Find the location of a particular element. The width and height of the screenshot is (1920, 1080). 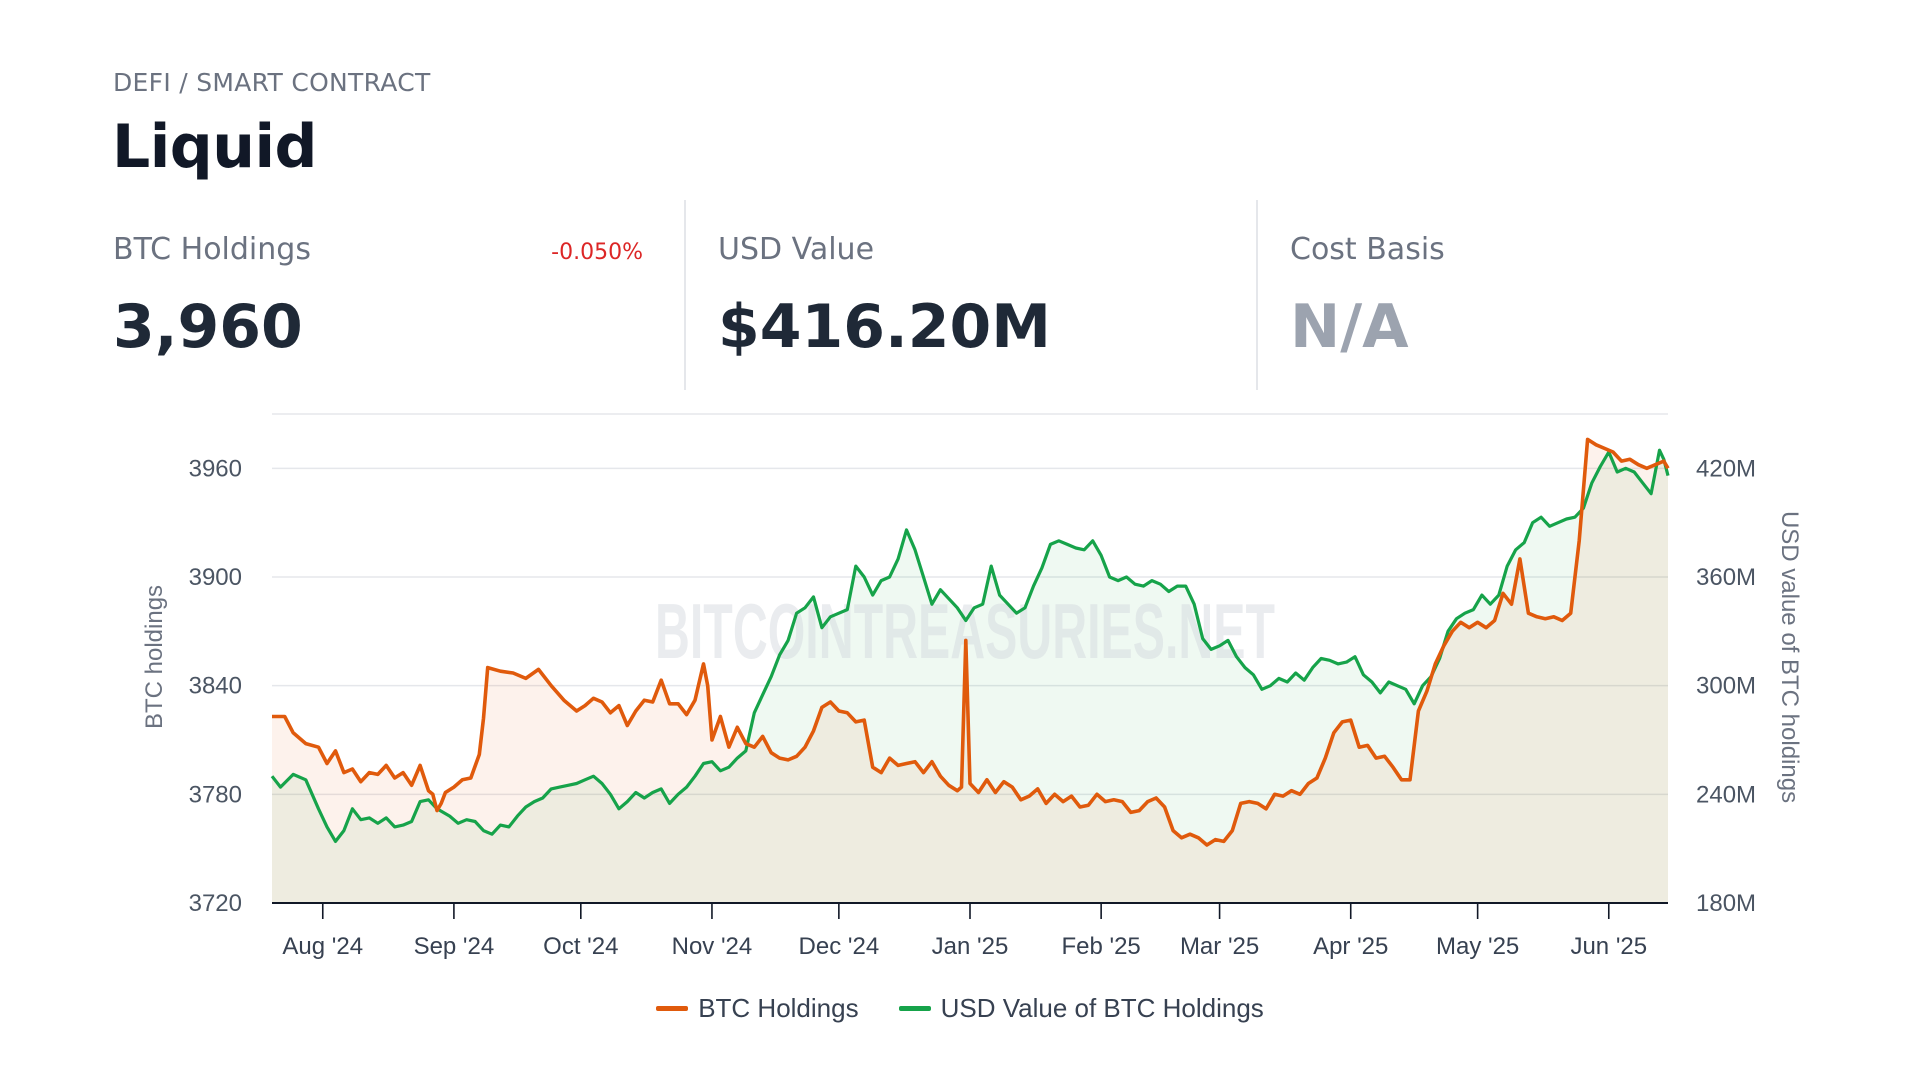

y-right-tick-label: 240M is located at coordinates (1726, 794).